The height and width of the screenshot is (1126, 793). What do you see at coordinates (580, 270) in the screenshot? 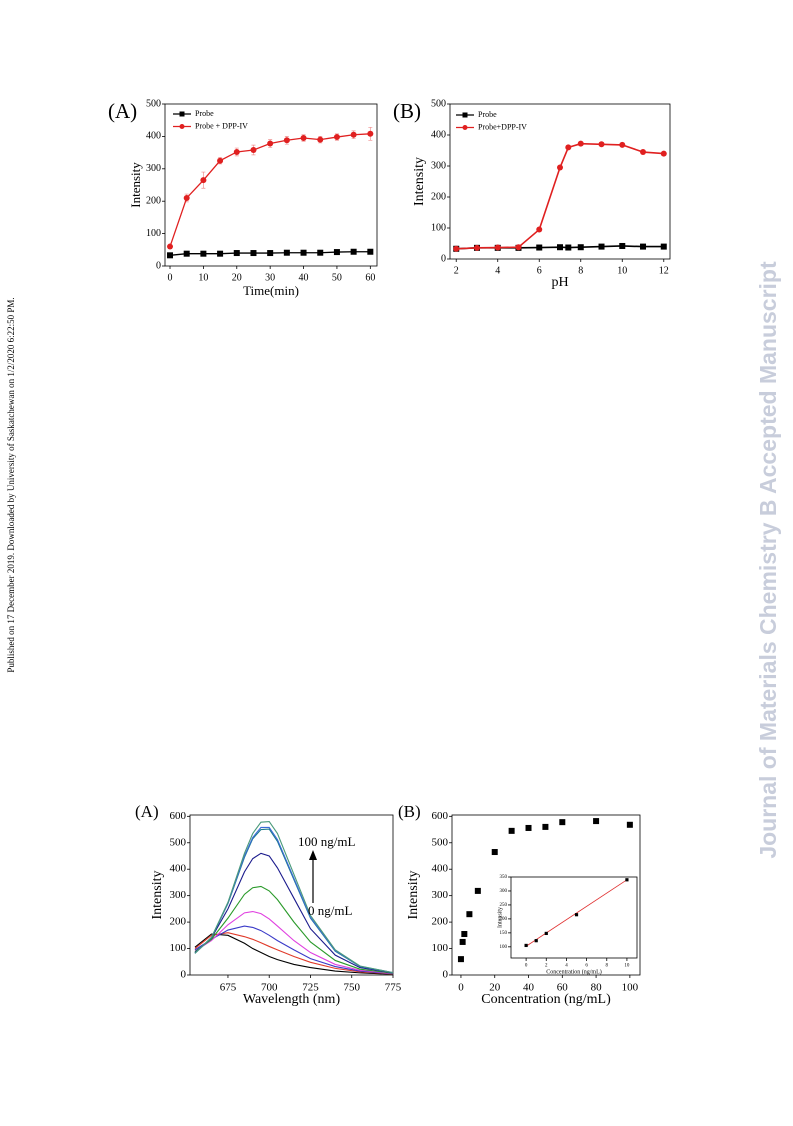
I see `x-tick-label: 8` at bounding box center [580, 270].